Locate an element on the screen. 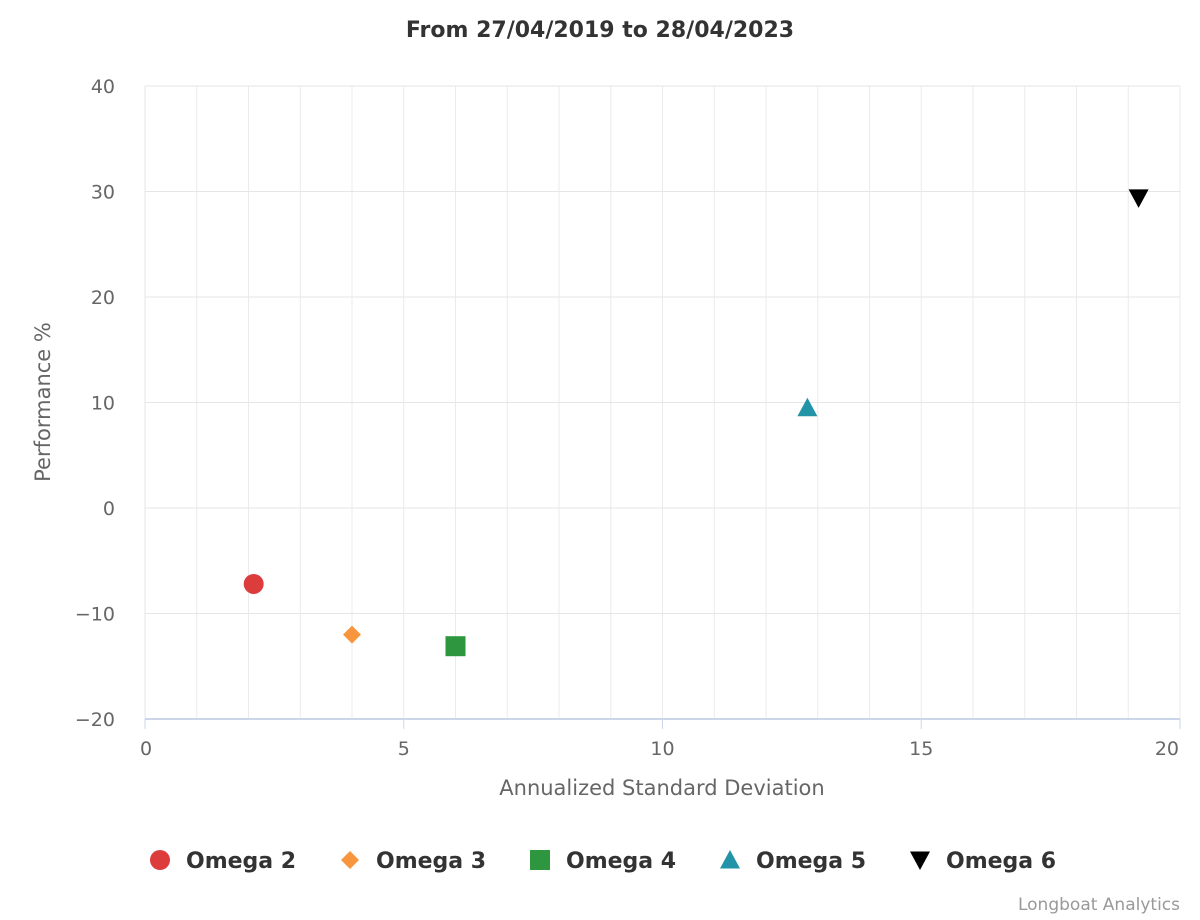 The height and width of the screenshot is (920, 1200). x-tick-label: 10 is located at coordinates (662, 749).